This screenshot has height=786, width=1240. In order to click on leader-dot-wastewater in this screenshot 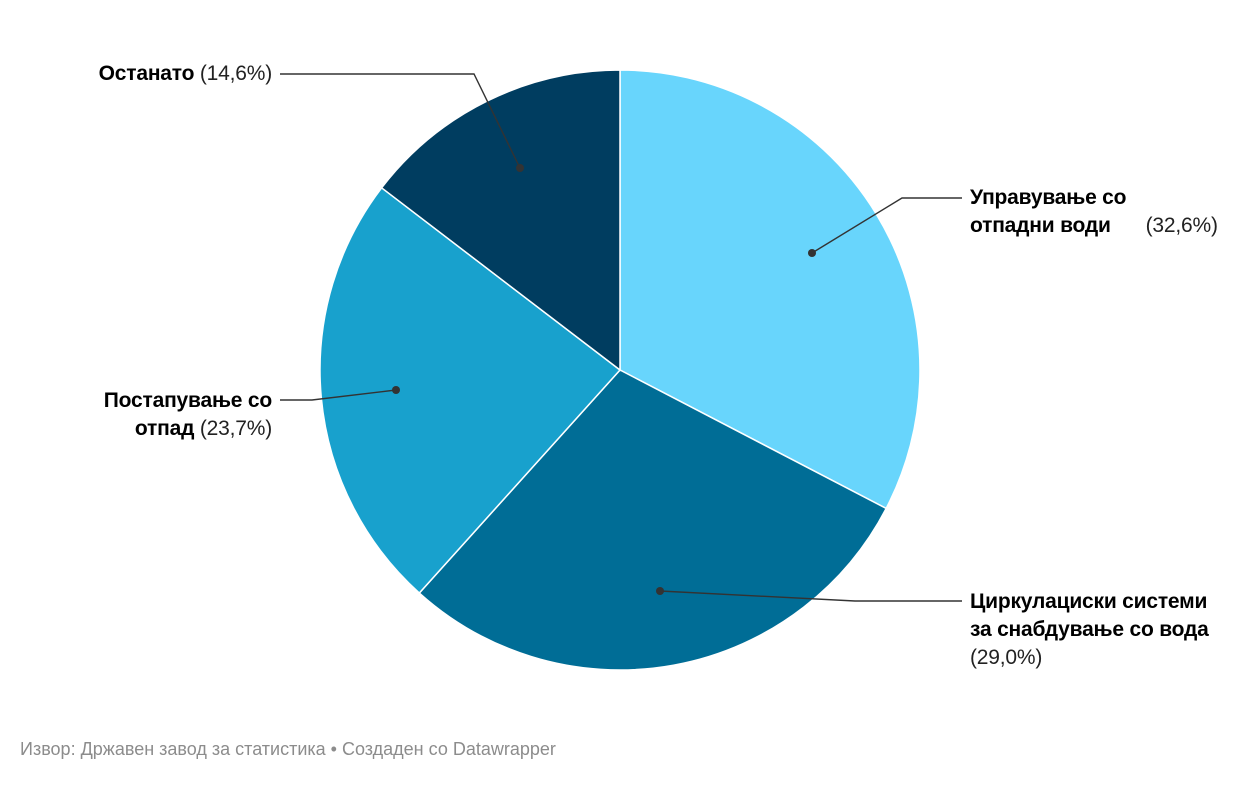, I will do `click(812, 253)`.